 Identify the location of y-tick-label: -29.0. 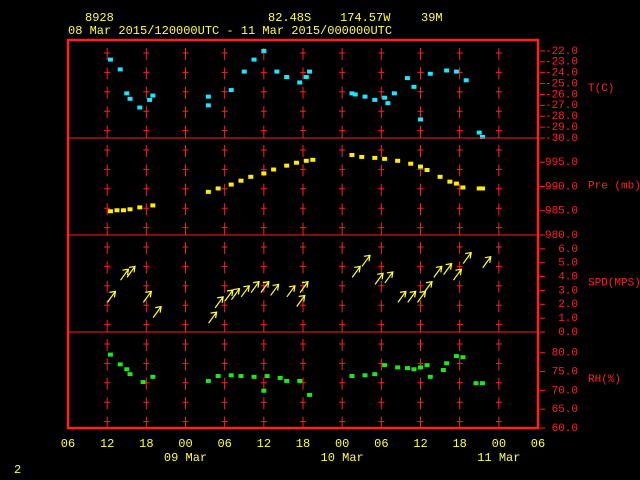
(561, 128).